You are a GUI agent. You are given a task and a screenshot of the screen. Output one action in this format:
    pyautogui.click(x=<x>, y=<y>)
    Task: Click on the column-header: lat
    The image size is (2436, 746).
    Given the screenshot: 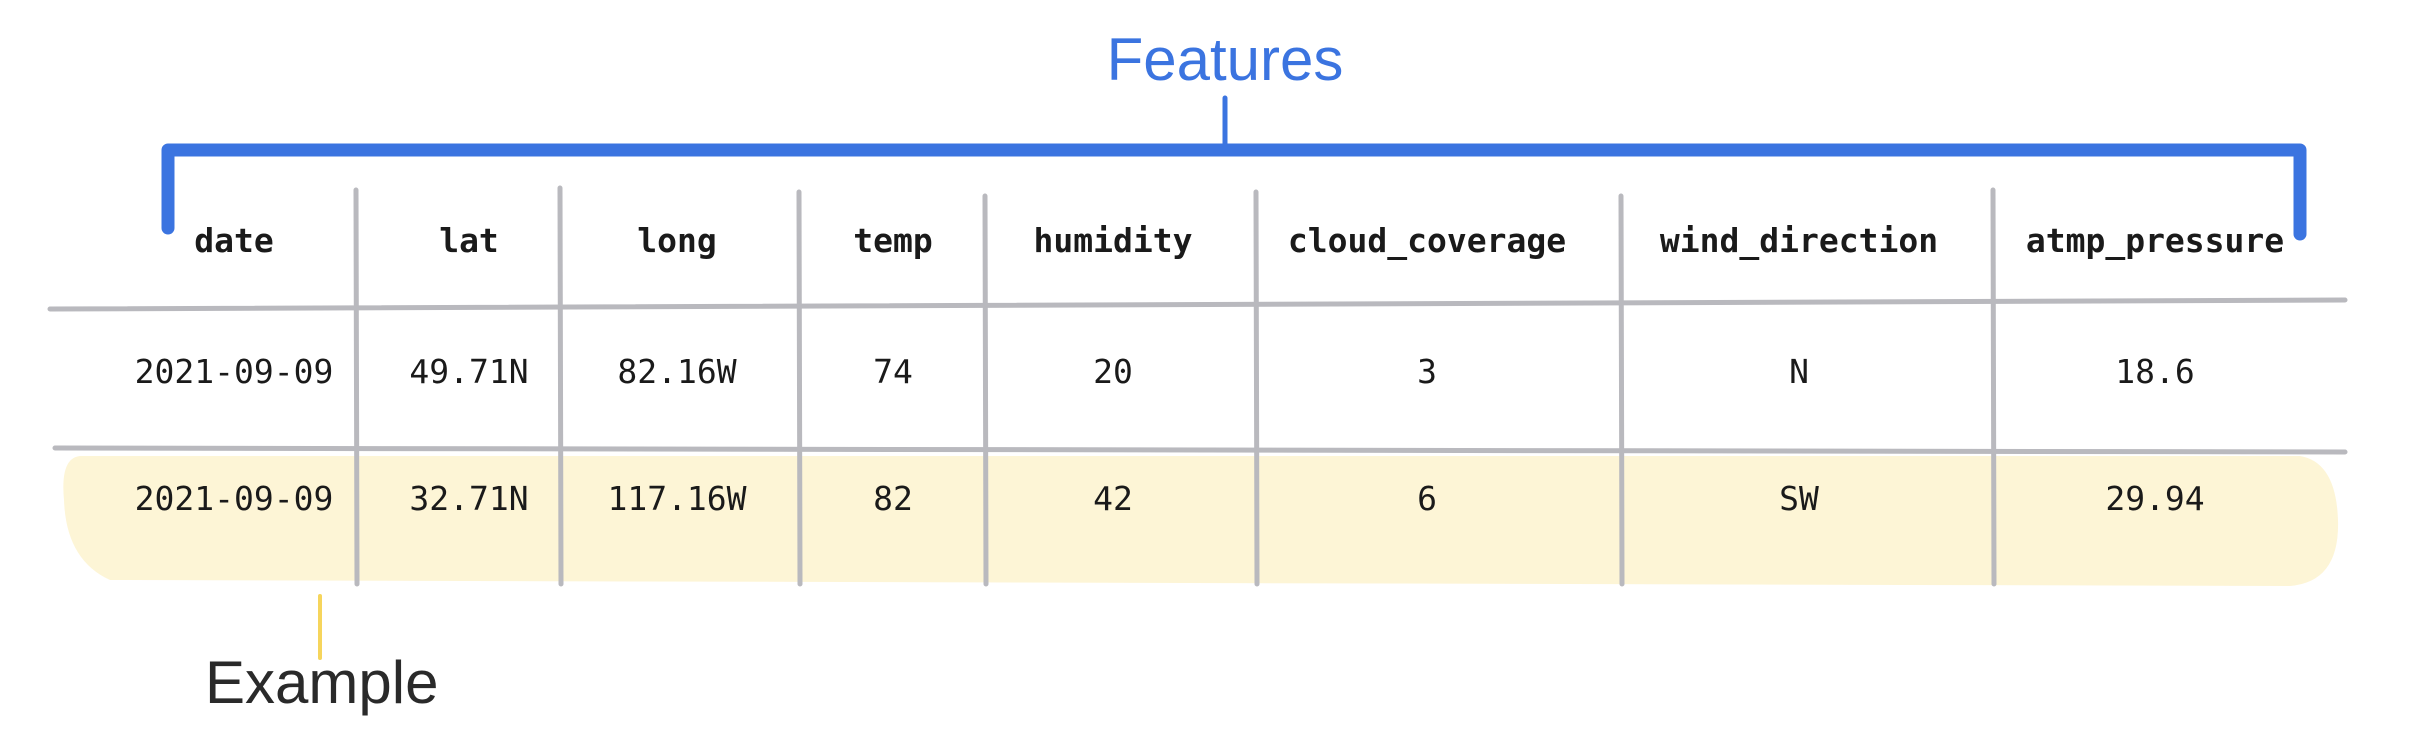 What is the action you would take?
    pyautogui.click(x=469, y=240)
    